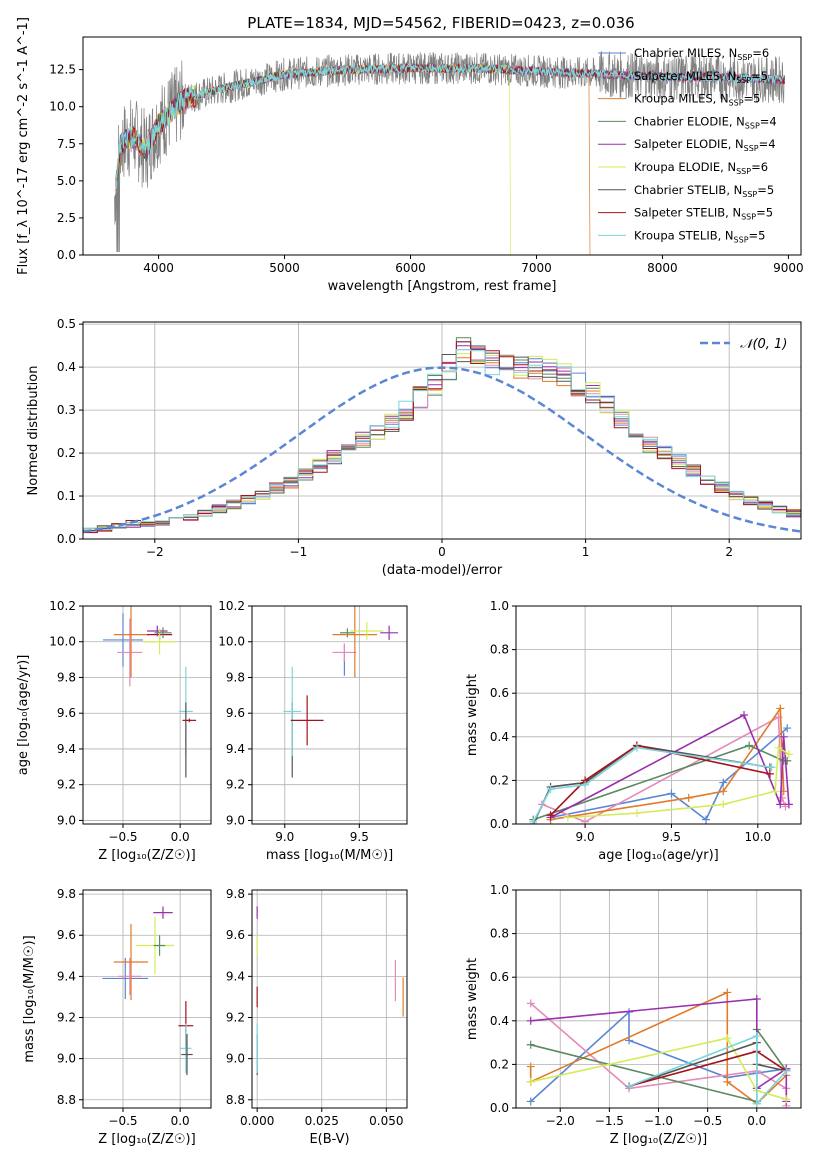 The image size is (819, 1170). I want to click on x-tick-label: 0.0, so click(180, 1121).